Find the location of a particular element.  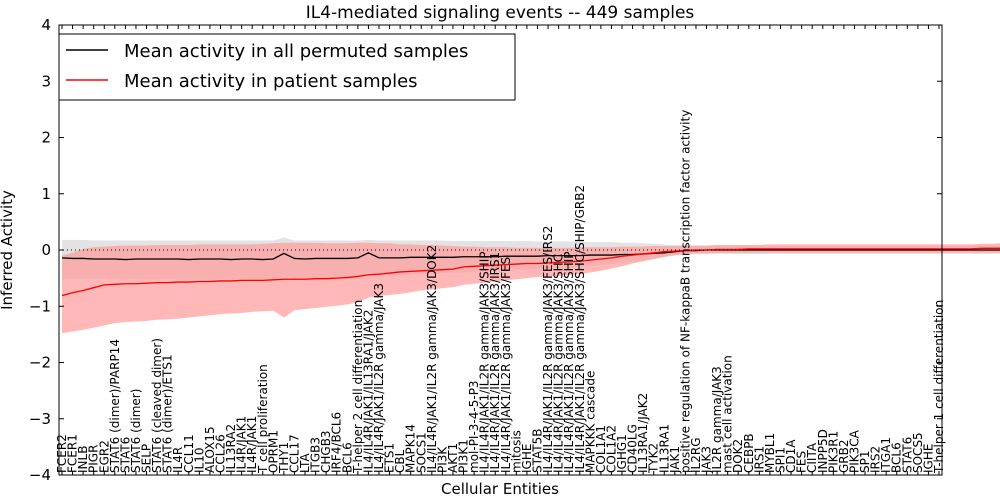

category-label: IL4/IL4R/JAK1/IL2R gamma/JAK3/FES is located at coordinates (506, 365).